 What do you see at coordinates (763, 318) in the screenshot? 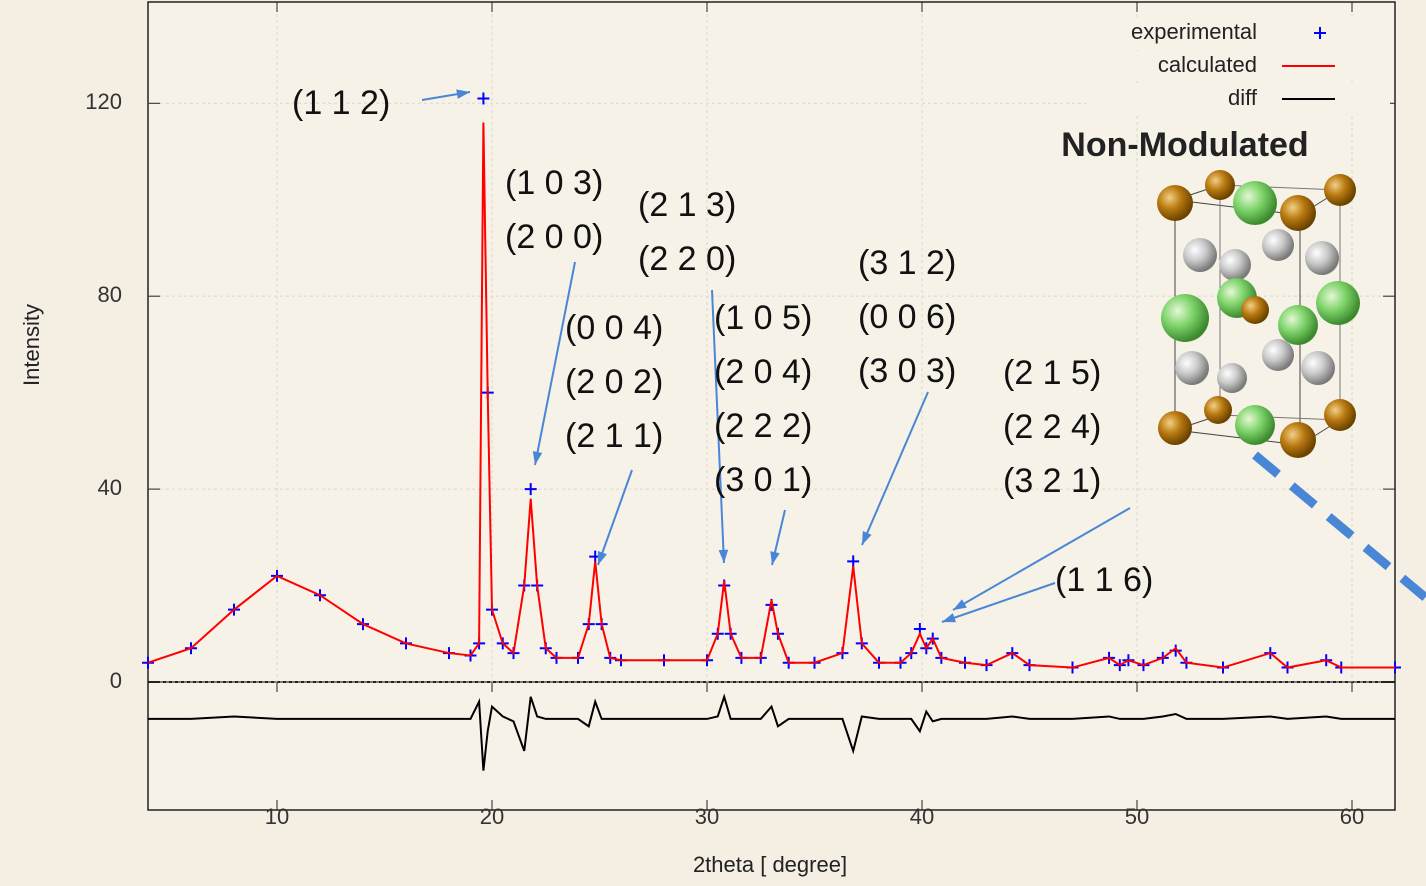
I see `annotation: (1 0 5)` at bounding box center [763, 318].